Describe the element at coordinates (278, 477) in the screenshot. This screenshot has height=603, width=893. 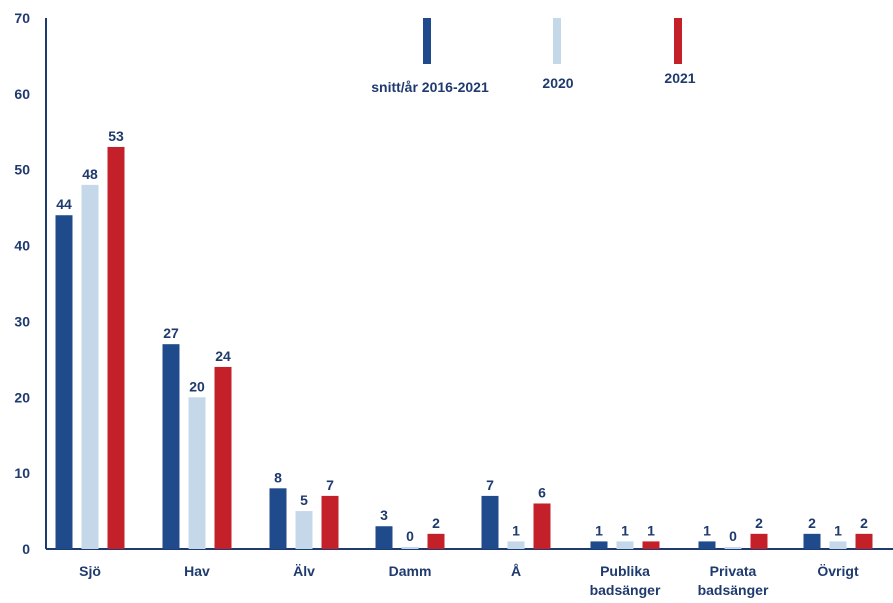
I see `data-label: 8` at that location.